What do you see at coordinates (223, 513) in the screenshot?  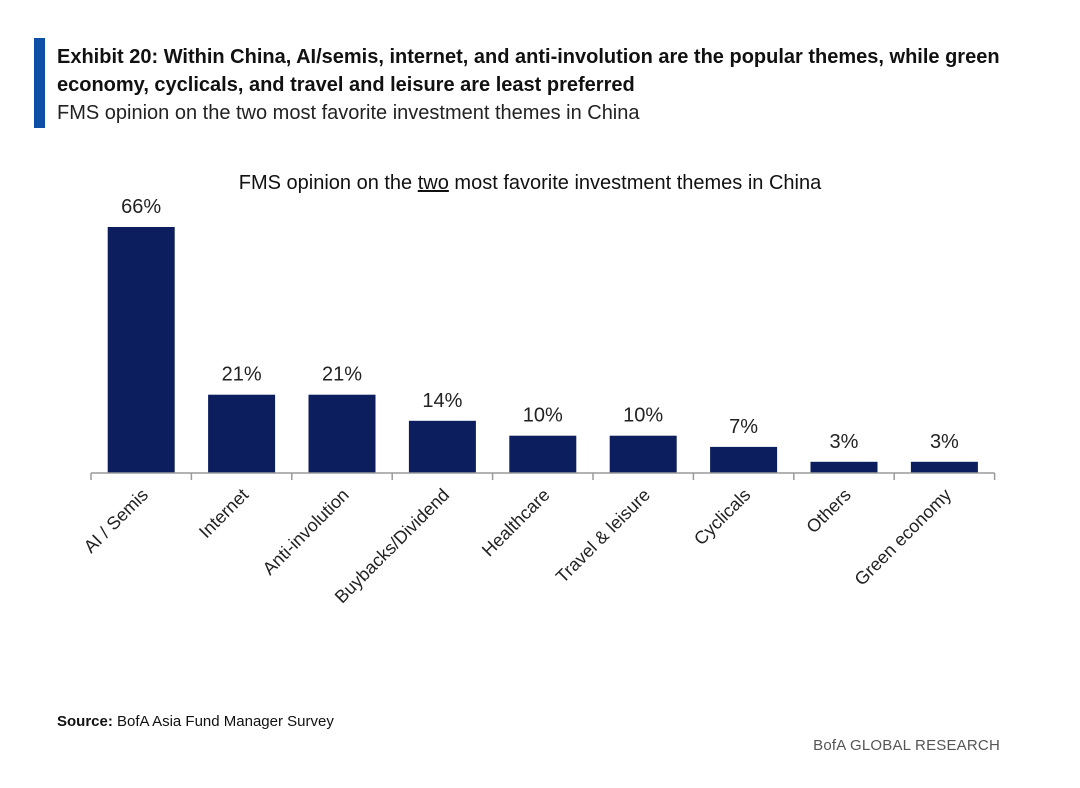 I see `category-label: Internet` at bounding box center [223, 513].